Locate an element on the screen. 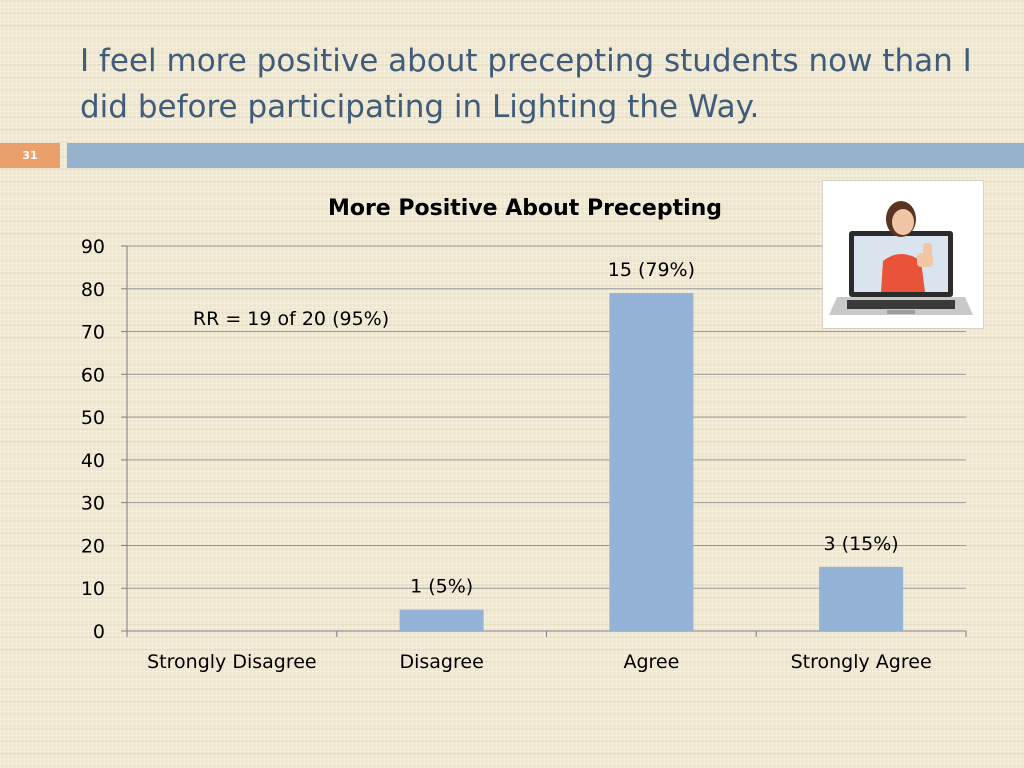  y-tick-label: 40 is located at coordinates (93, 461).